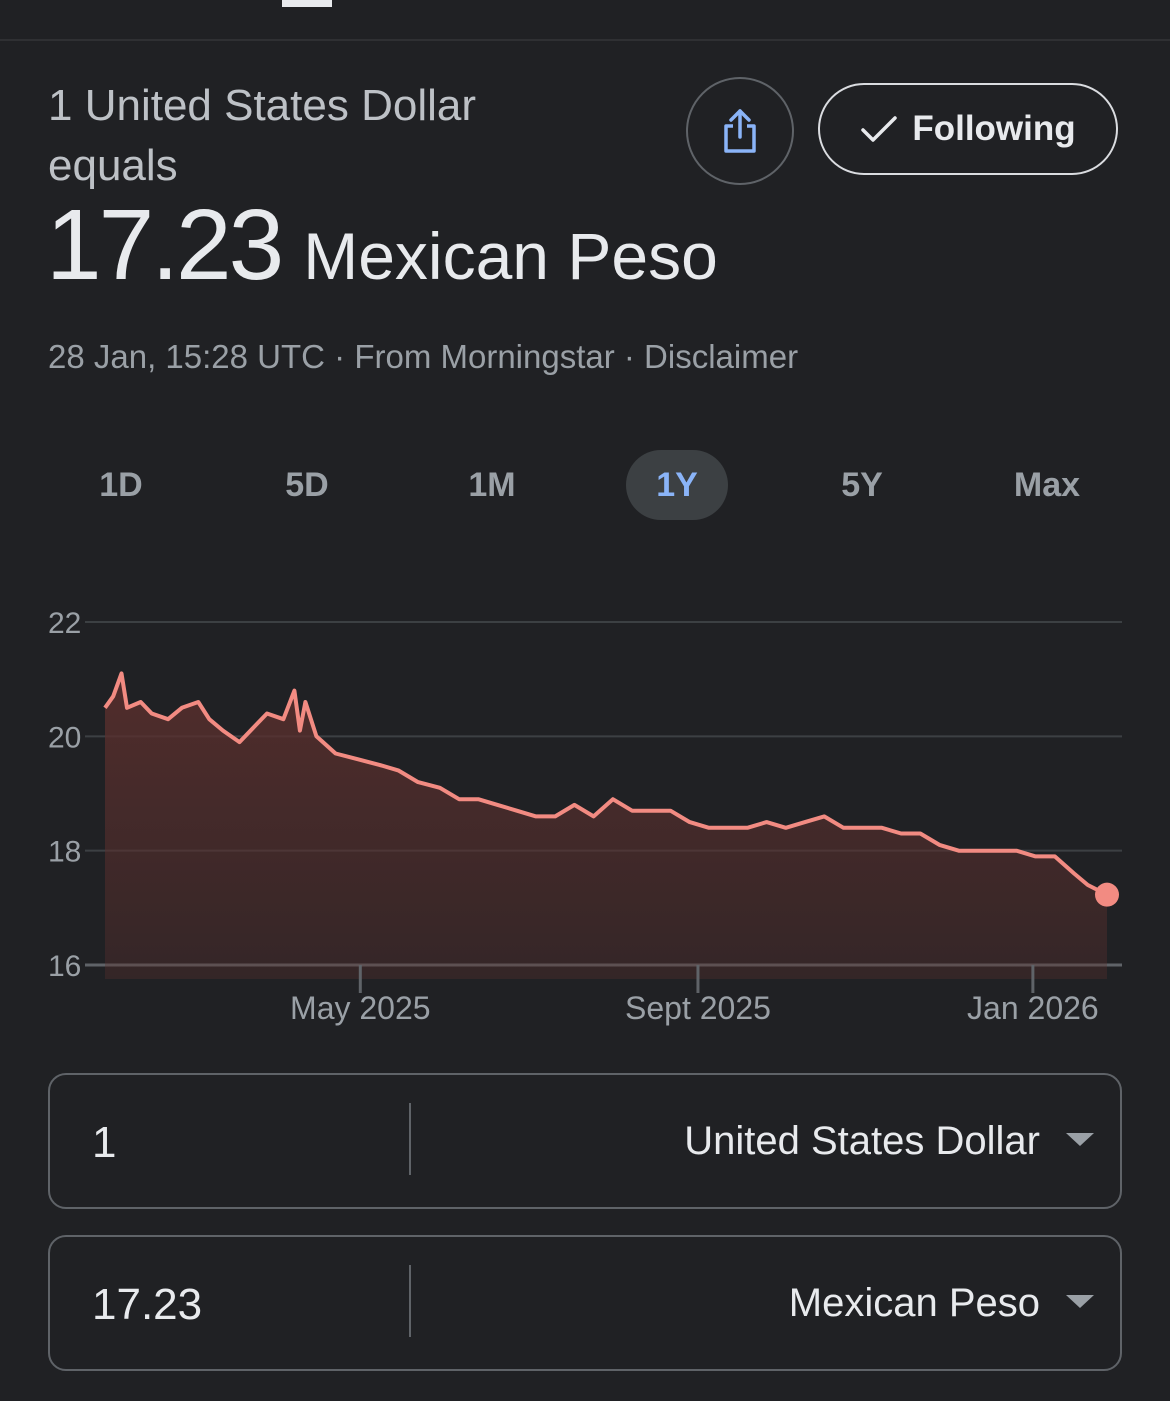  I want to click on rate-value: 17.23, so click(165, 245).